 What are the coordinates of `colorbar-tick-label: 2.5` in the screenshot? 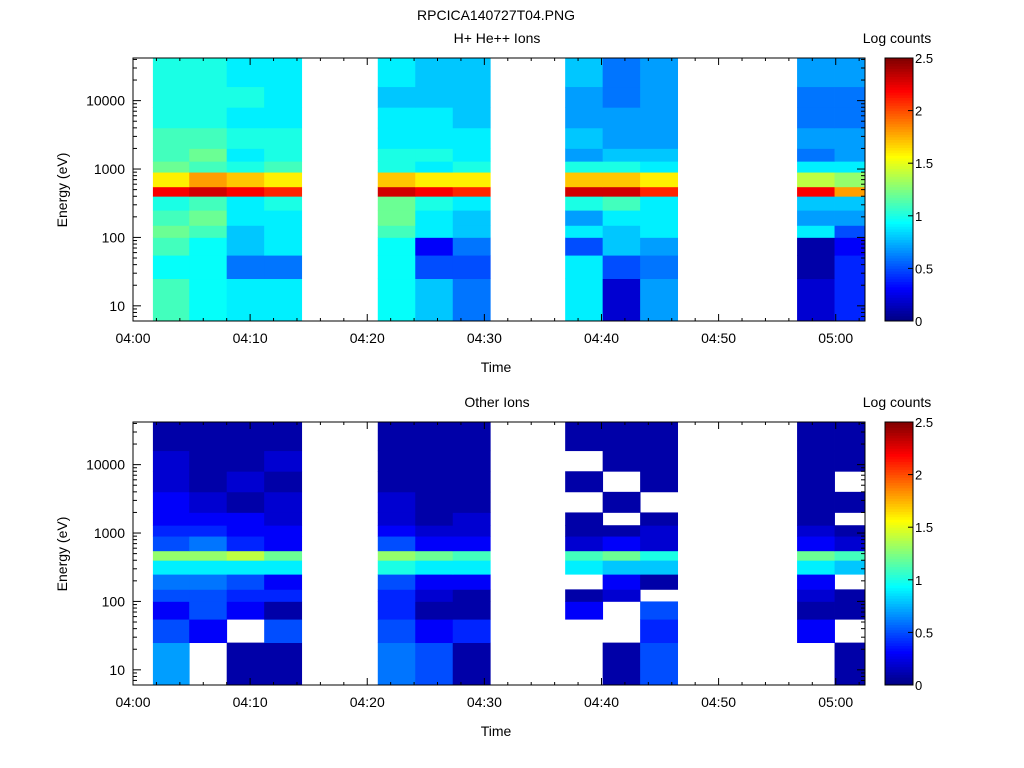 It's located at (924, 58).